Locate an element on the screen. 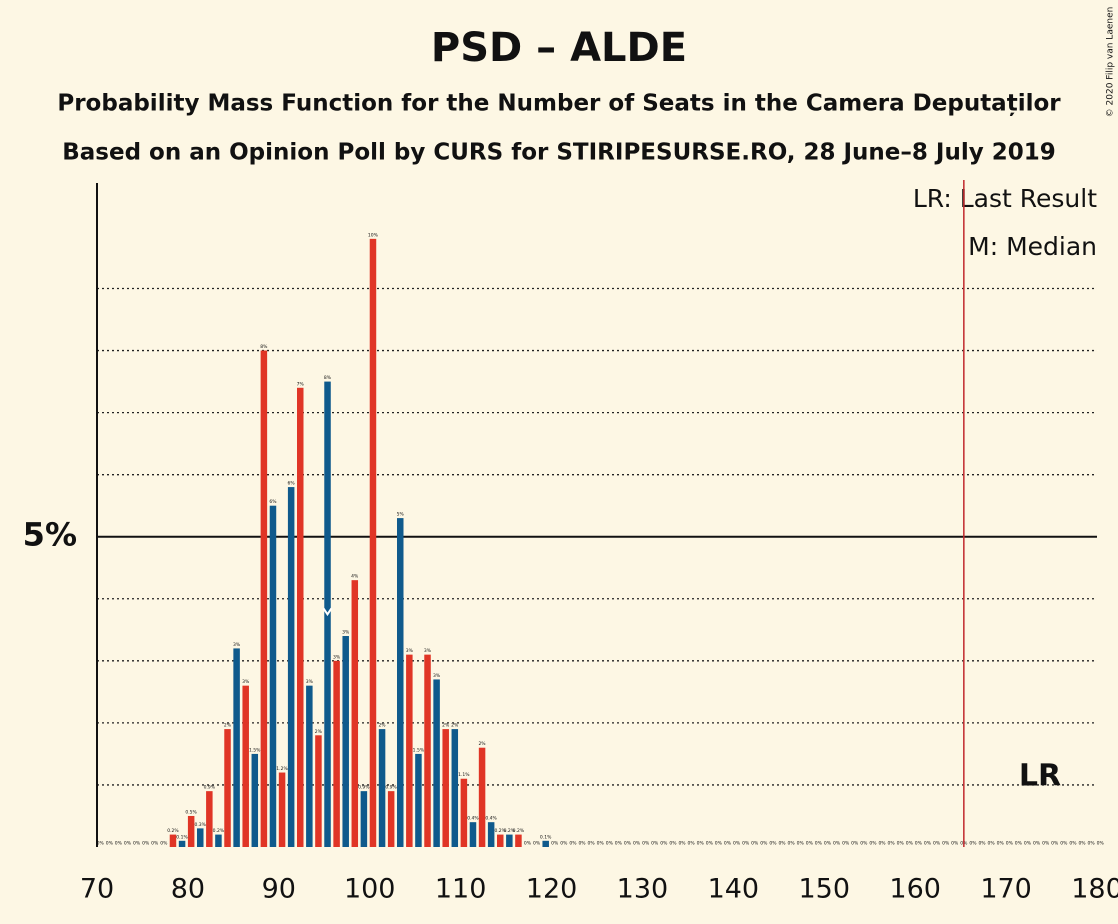  chart-title: PSD – ALDE is located at coordinates (559, 48).